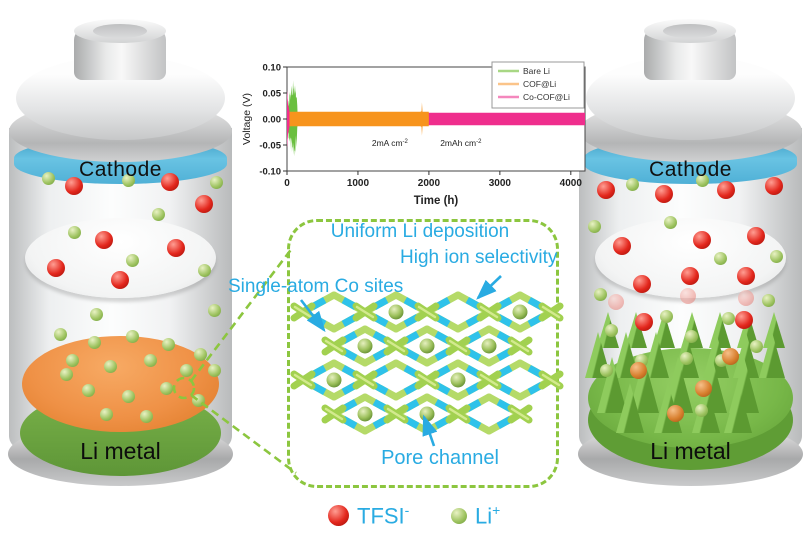  What do you see at coordinates (500, 183) in the screenshot?
I see `svg-text: 3000` at bounding box center [500, 183].